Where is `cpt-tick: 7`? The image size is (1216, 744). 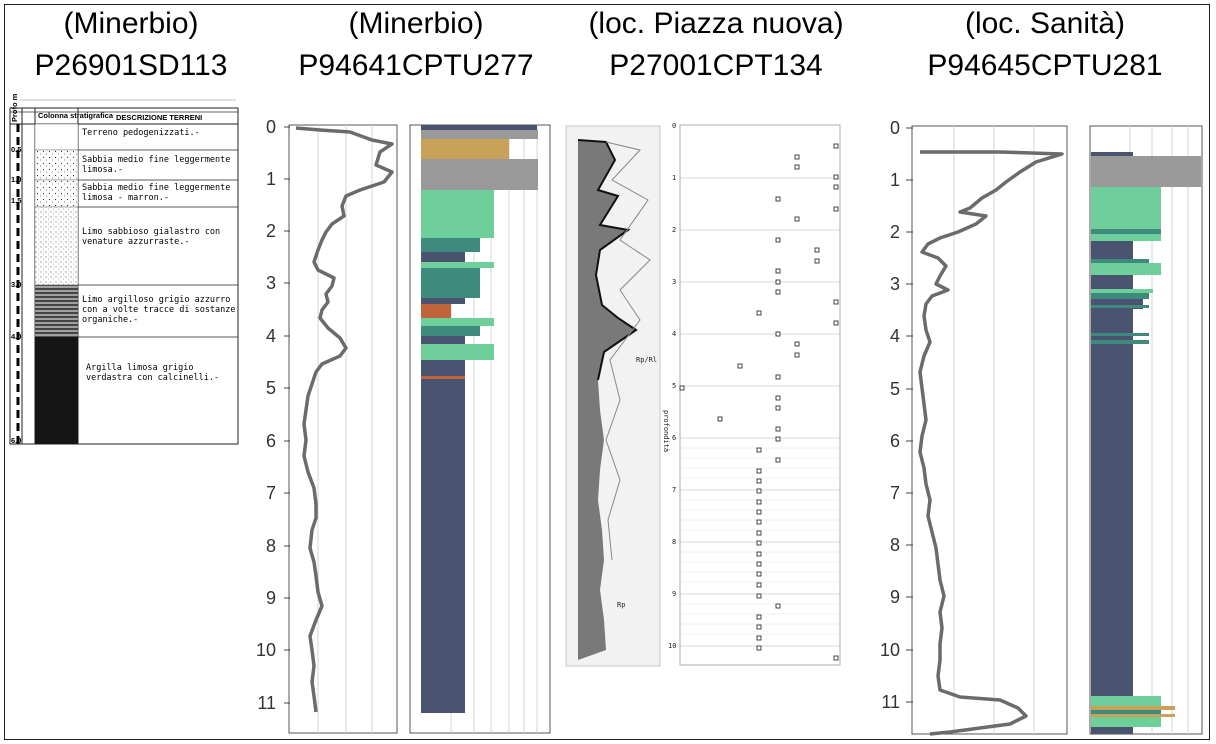
cpt-tick: 7 is located at coordinates (674, 490).